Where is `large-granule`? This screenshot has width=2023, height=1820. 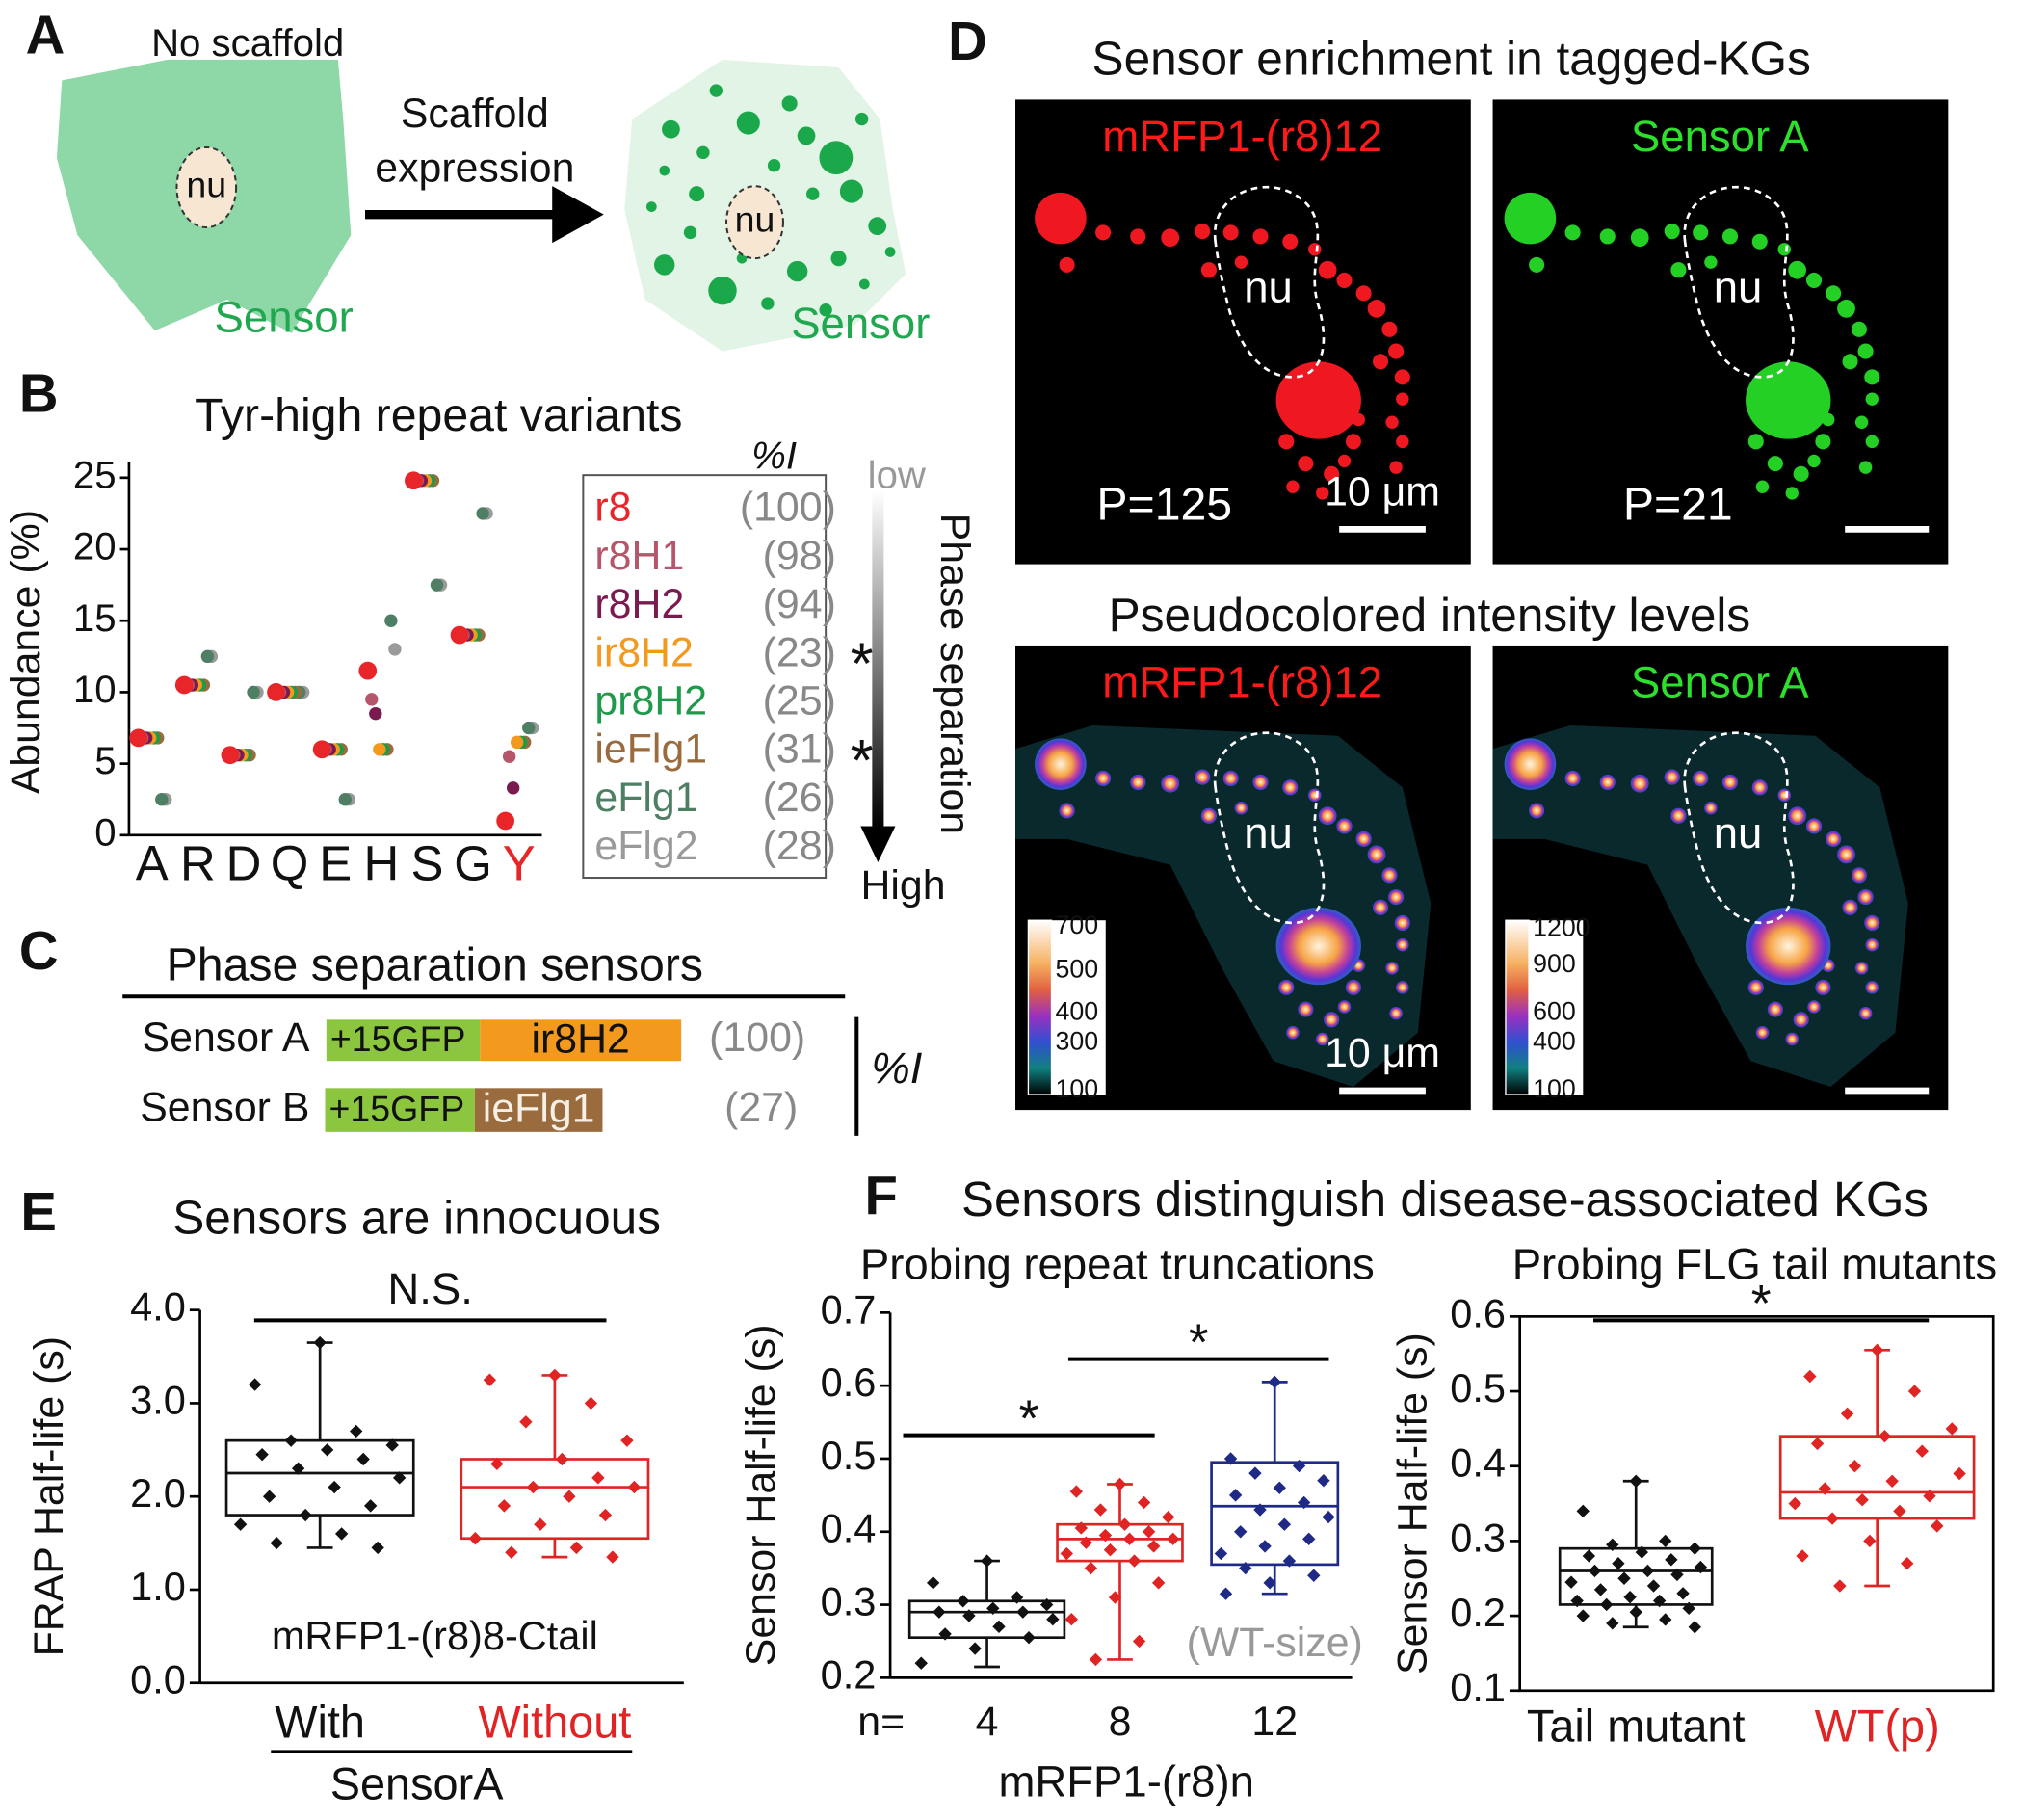 large-granule is located at coordinates (1788, 947).